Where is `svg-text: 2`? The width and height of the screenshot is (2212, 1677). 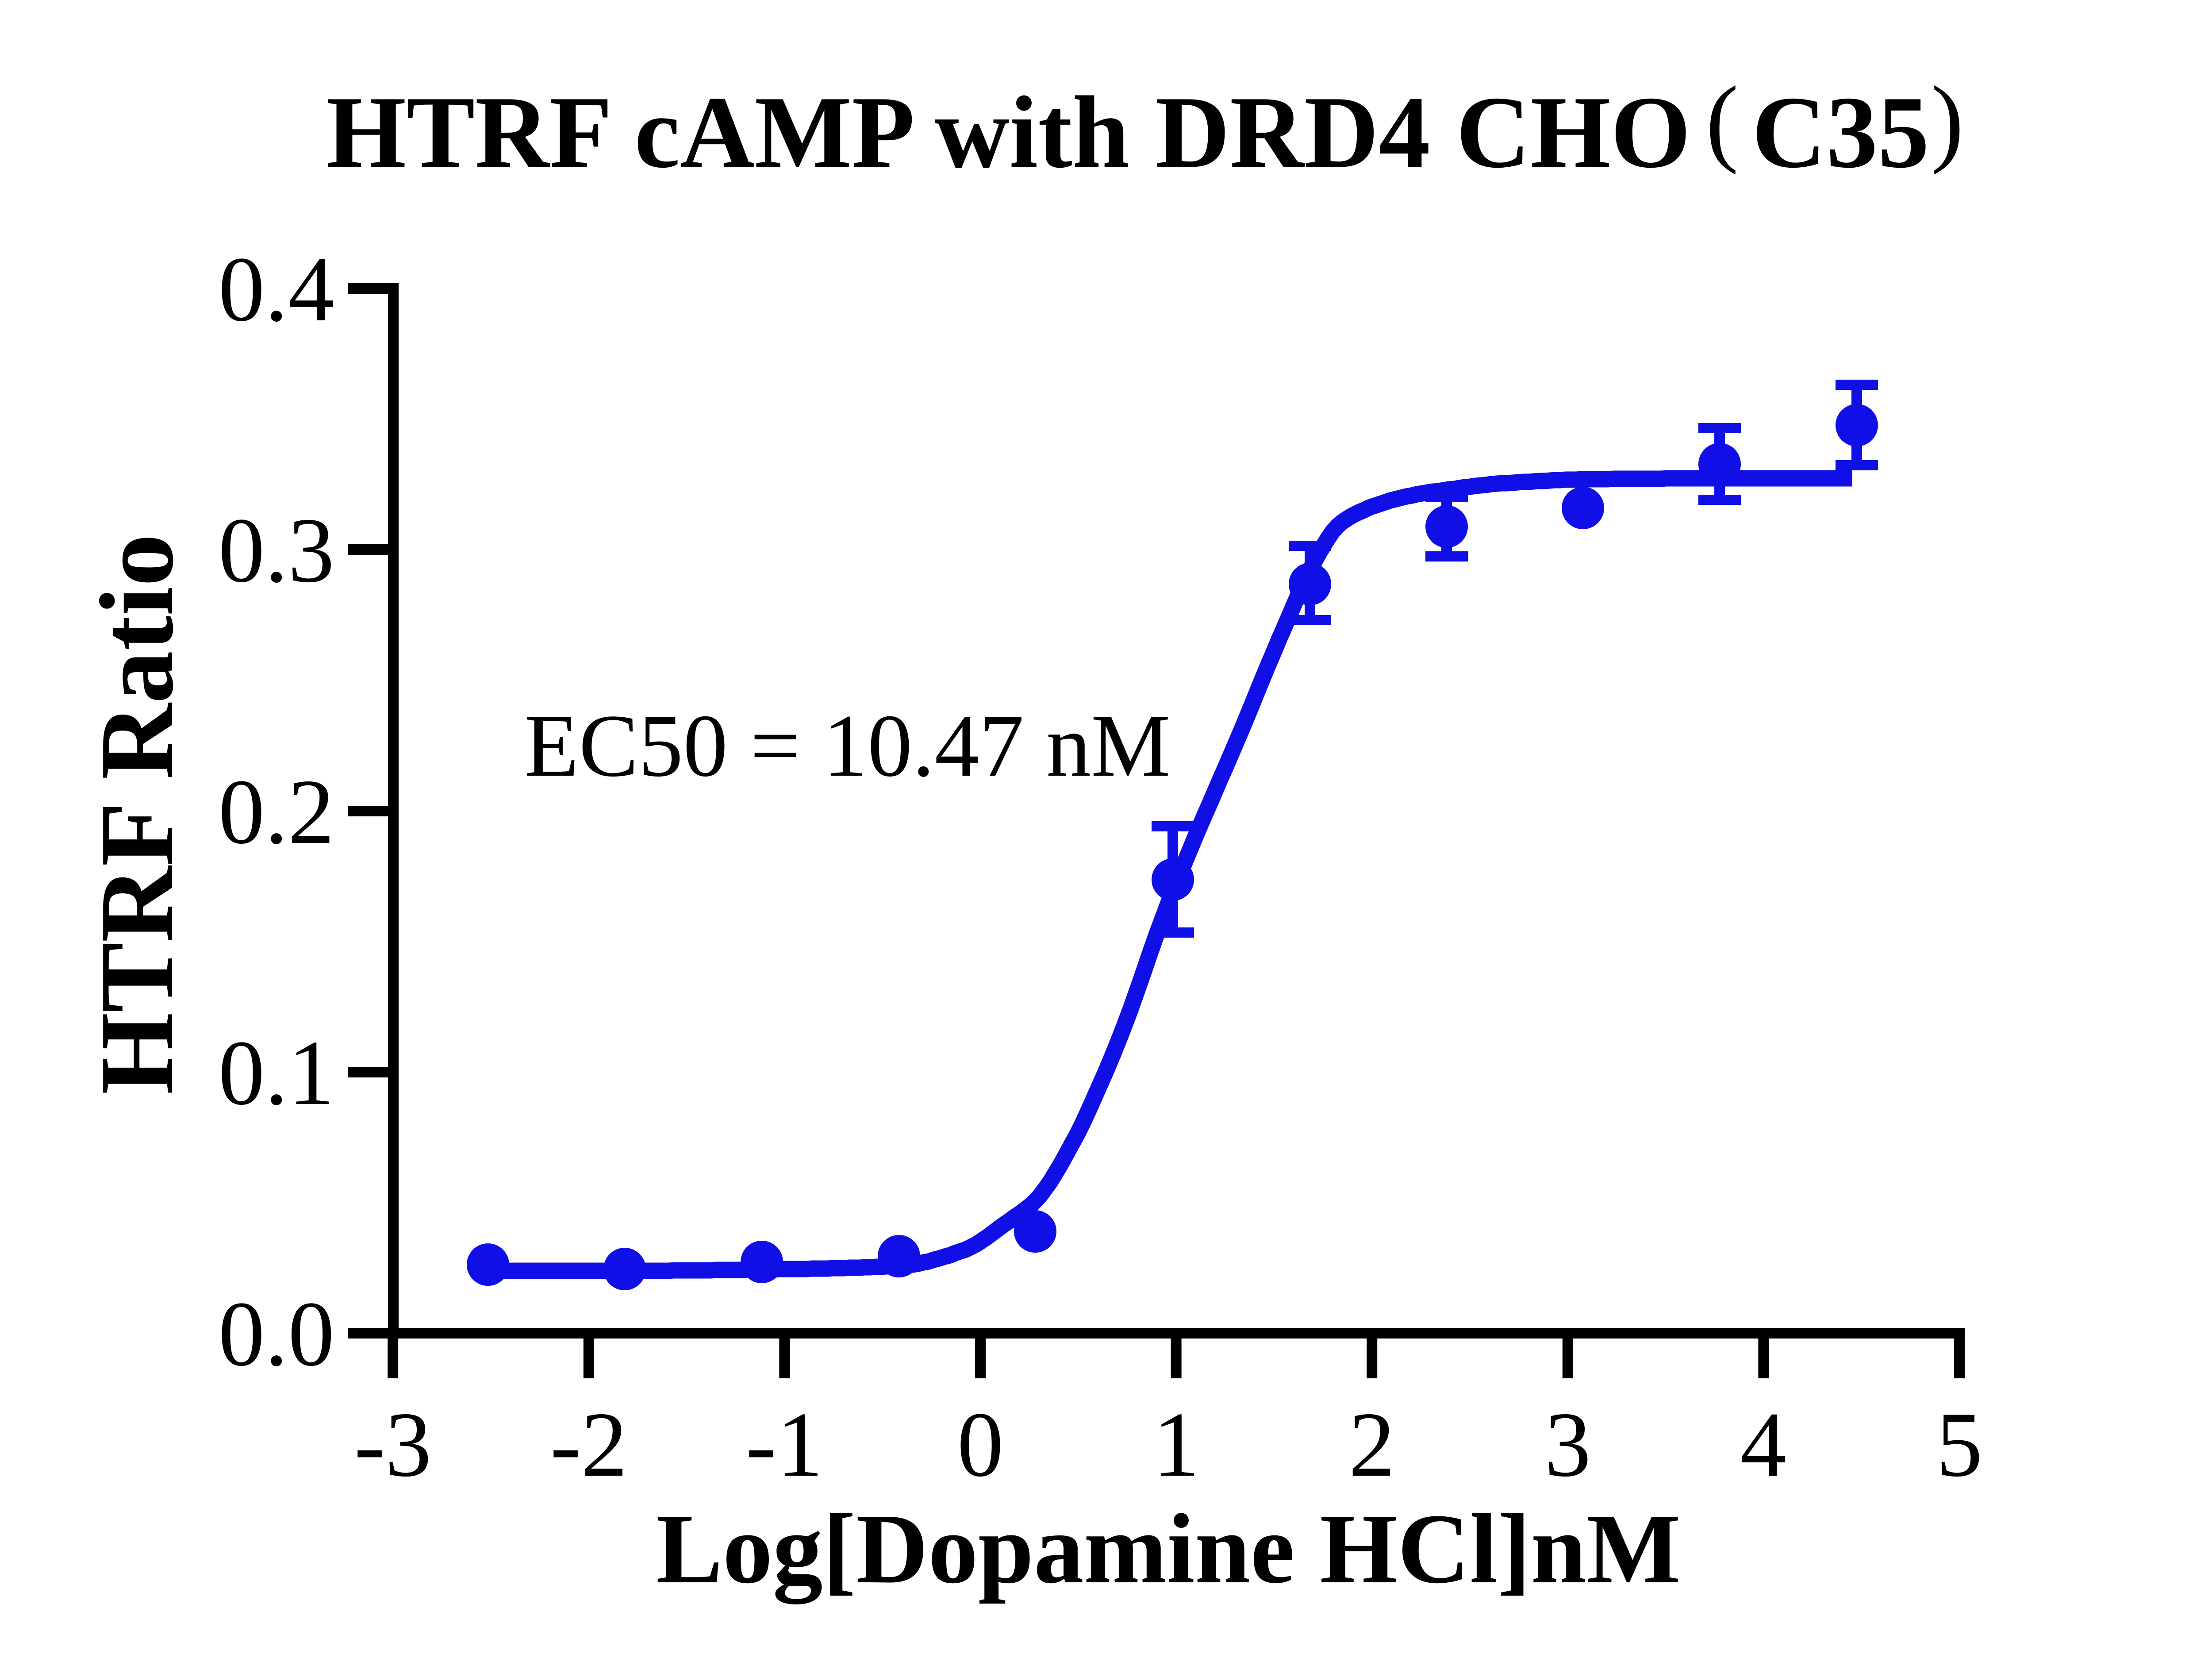 svg-text: 2 is located at coordinates (1372, 1444).